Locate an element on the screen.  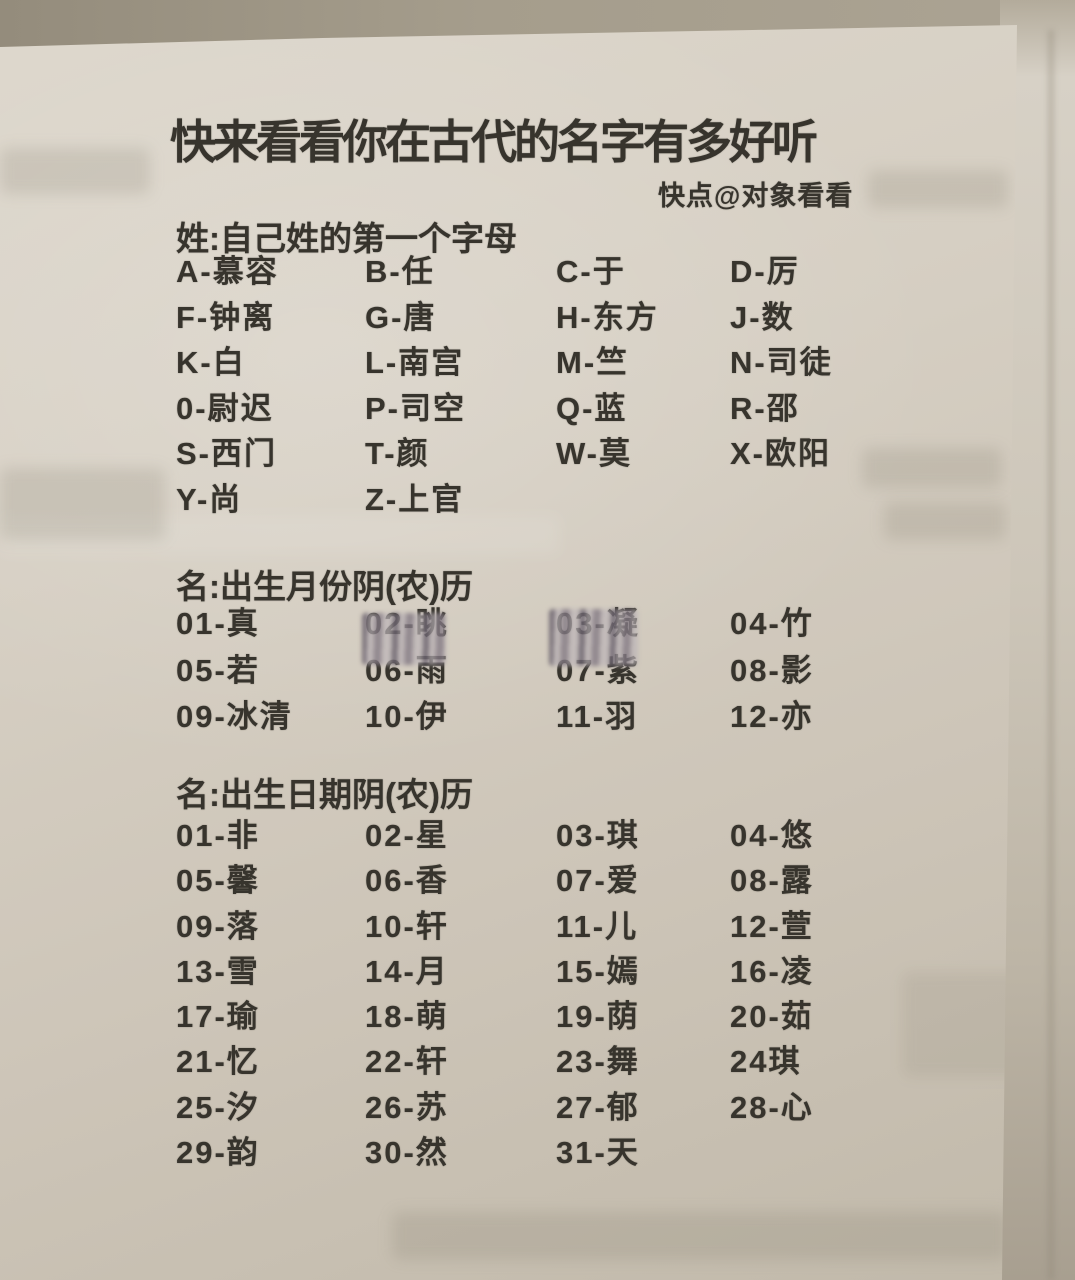
name-entry: 13-雪 is located at coordinates (218, 971).